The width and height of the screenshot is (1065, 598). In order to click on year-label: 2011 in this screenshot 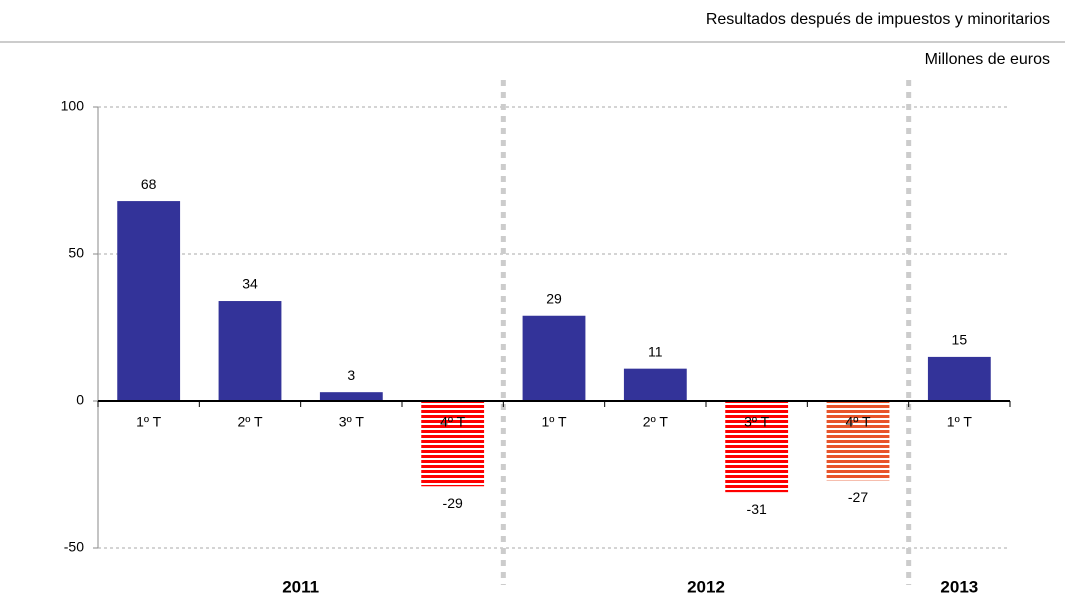, I will do `click(300, 586)`.